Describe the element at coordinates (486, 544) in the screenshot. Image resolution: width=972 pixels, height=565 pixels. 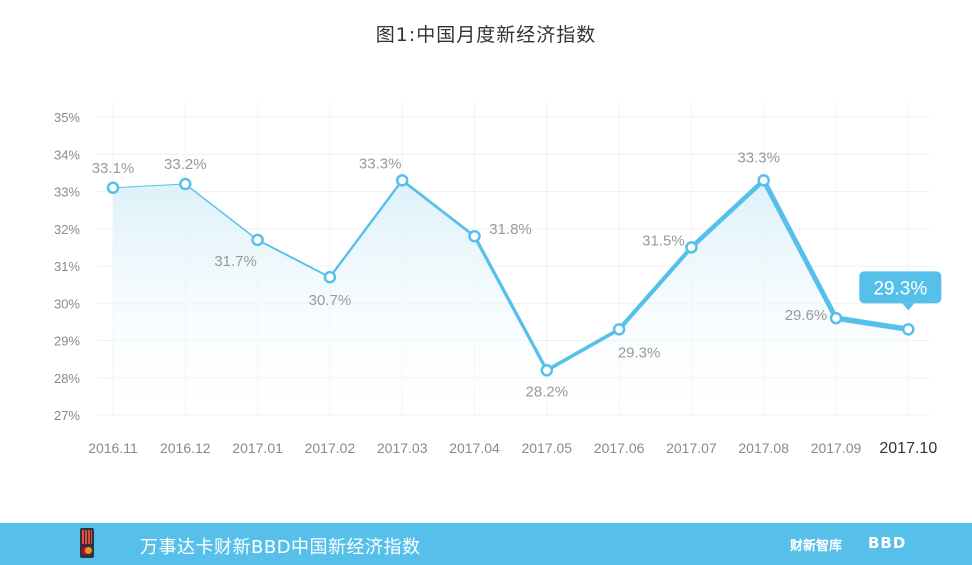
I see `footer-bar: 万事达卡财新BBD中国新经济指数 财新智库 BBD` at that location.